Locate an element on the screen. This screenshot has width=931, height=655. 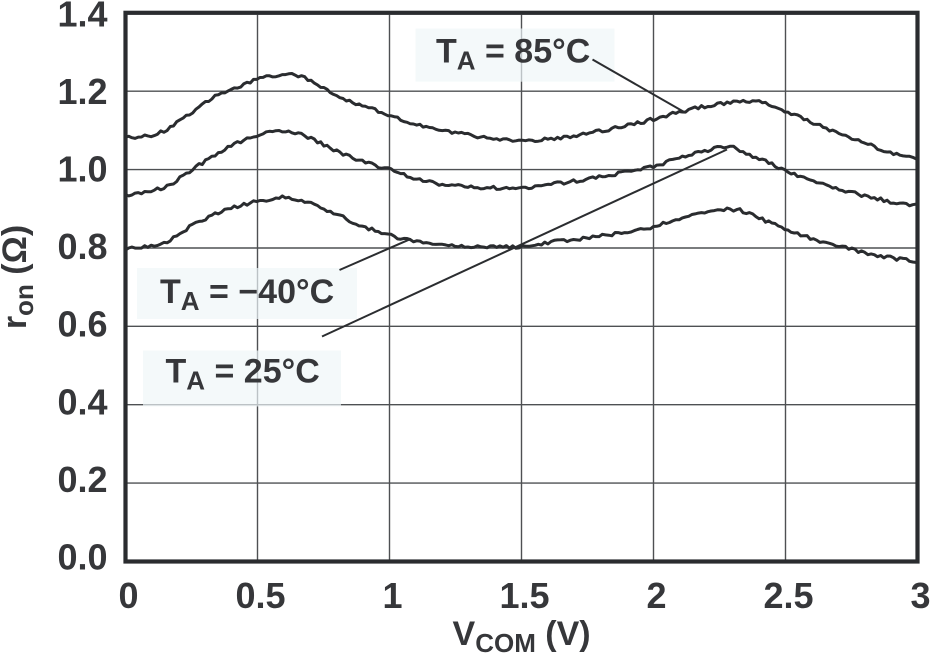
svg-text: 0.5 is located at coordinates (260, 595).